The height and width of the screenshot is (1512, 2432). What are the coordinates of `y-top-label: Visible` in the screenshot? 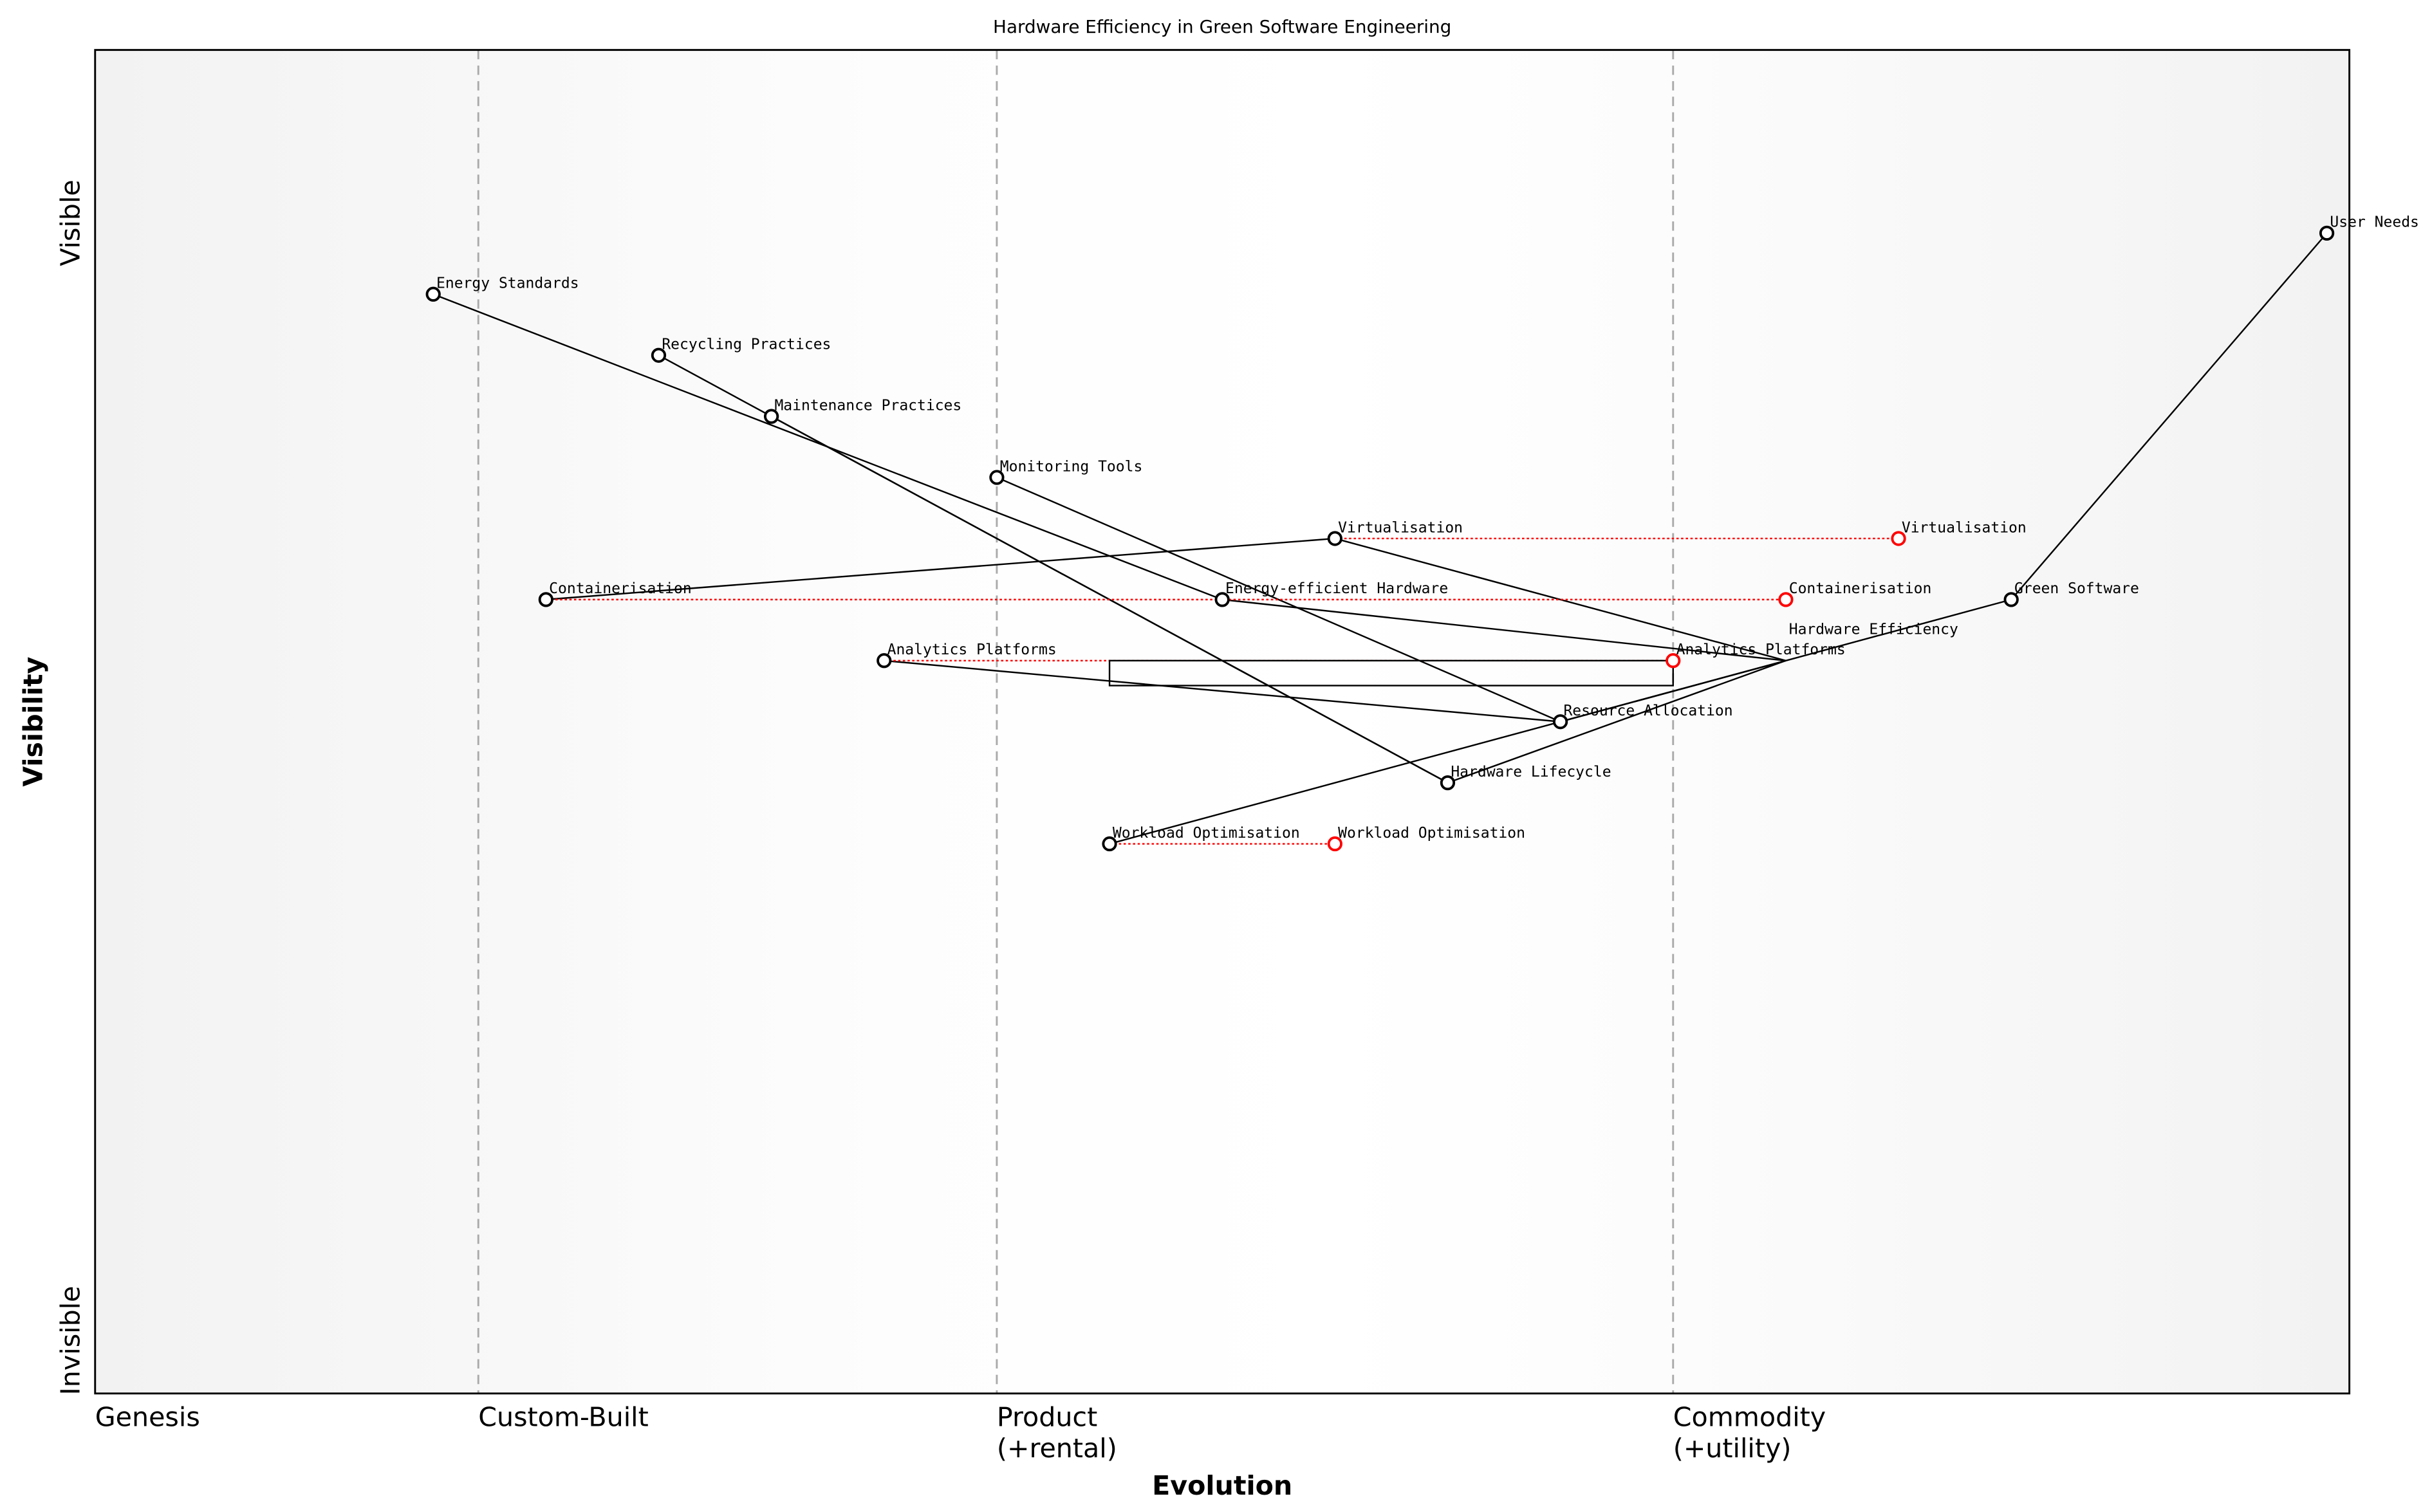 It's located at (70, 223).